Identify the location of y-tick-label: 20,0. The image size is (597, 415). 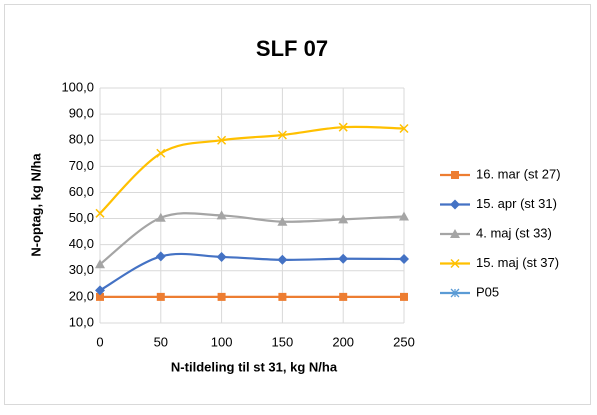
(81, 295).